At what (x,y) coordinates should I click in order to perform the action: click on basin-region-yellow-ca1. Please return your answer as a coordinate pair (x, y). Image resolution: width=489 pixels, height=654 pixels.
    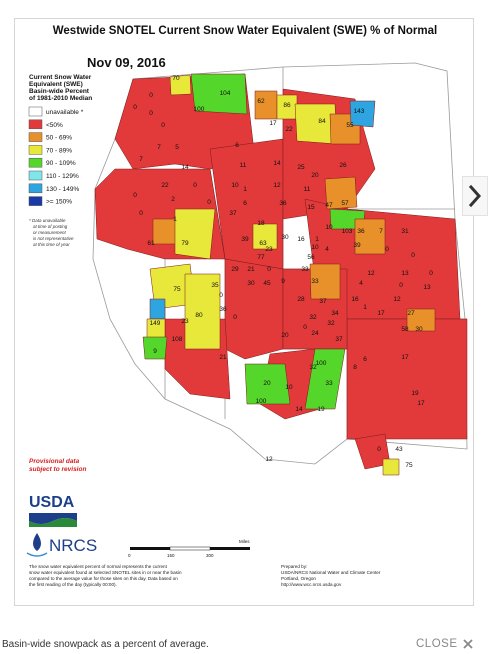
    Looking at the image, I should click on (202, 311).